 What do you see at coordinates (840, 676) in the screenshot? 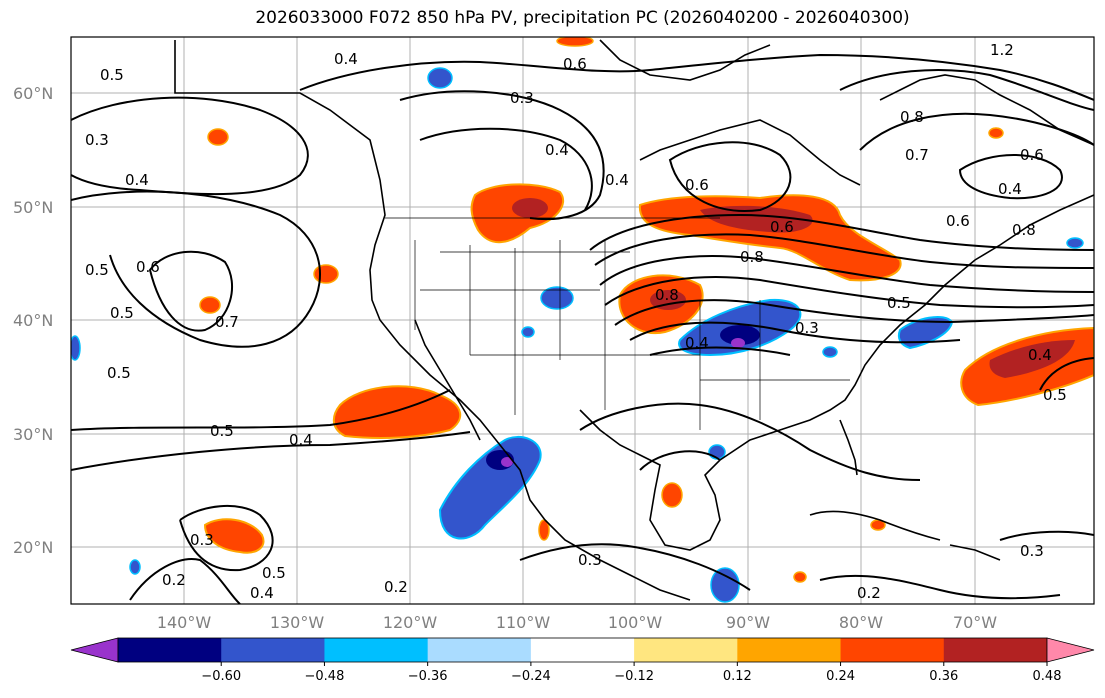
I see `colorbar-tick-label: 0.24` at bounding box center [840, 676].